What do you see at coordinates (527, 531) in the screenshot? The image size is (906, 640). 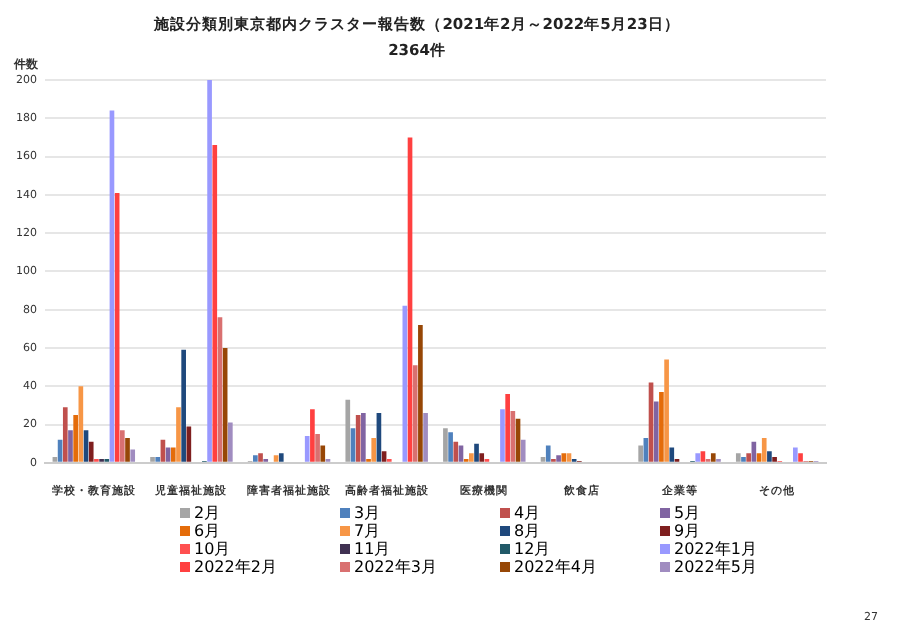 I see `legend-label: 8月` at bounding box center [527, 531].